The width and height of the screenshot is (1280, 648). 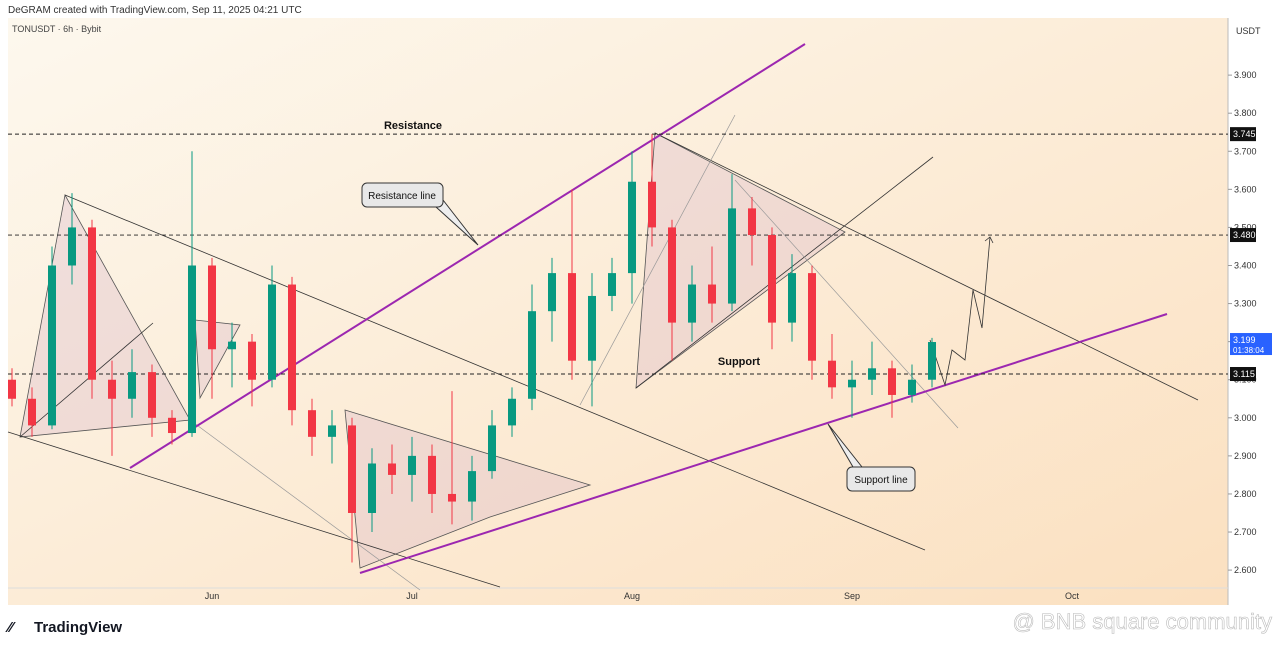 I want to click on brand: TradingView, so click(x=78, y=627).